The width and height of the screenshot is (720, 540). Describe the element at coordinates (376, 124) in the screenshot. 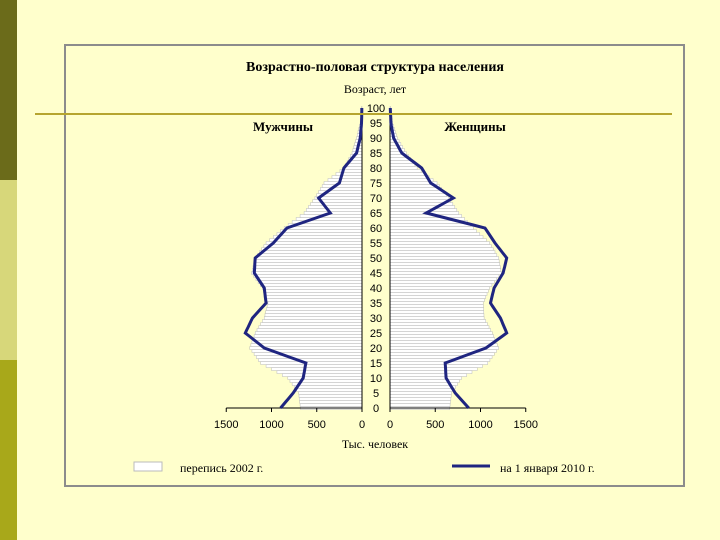

I see `y-tick-95: 95` at that location.